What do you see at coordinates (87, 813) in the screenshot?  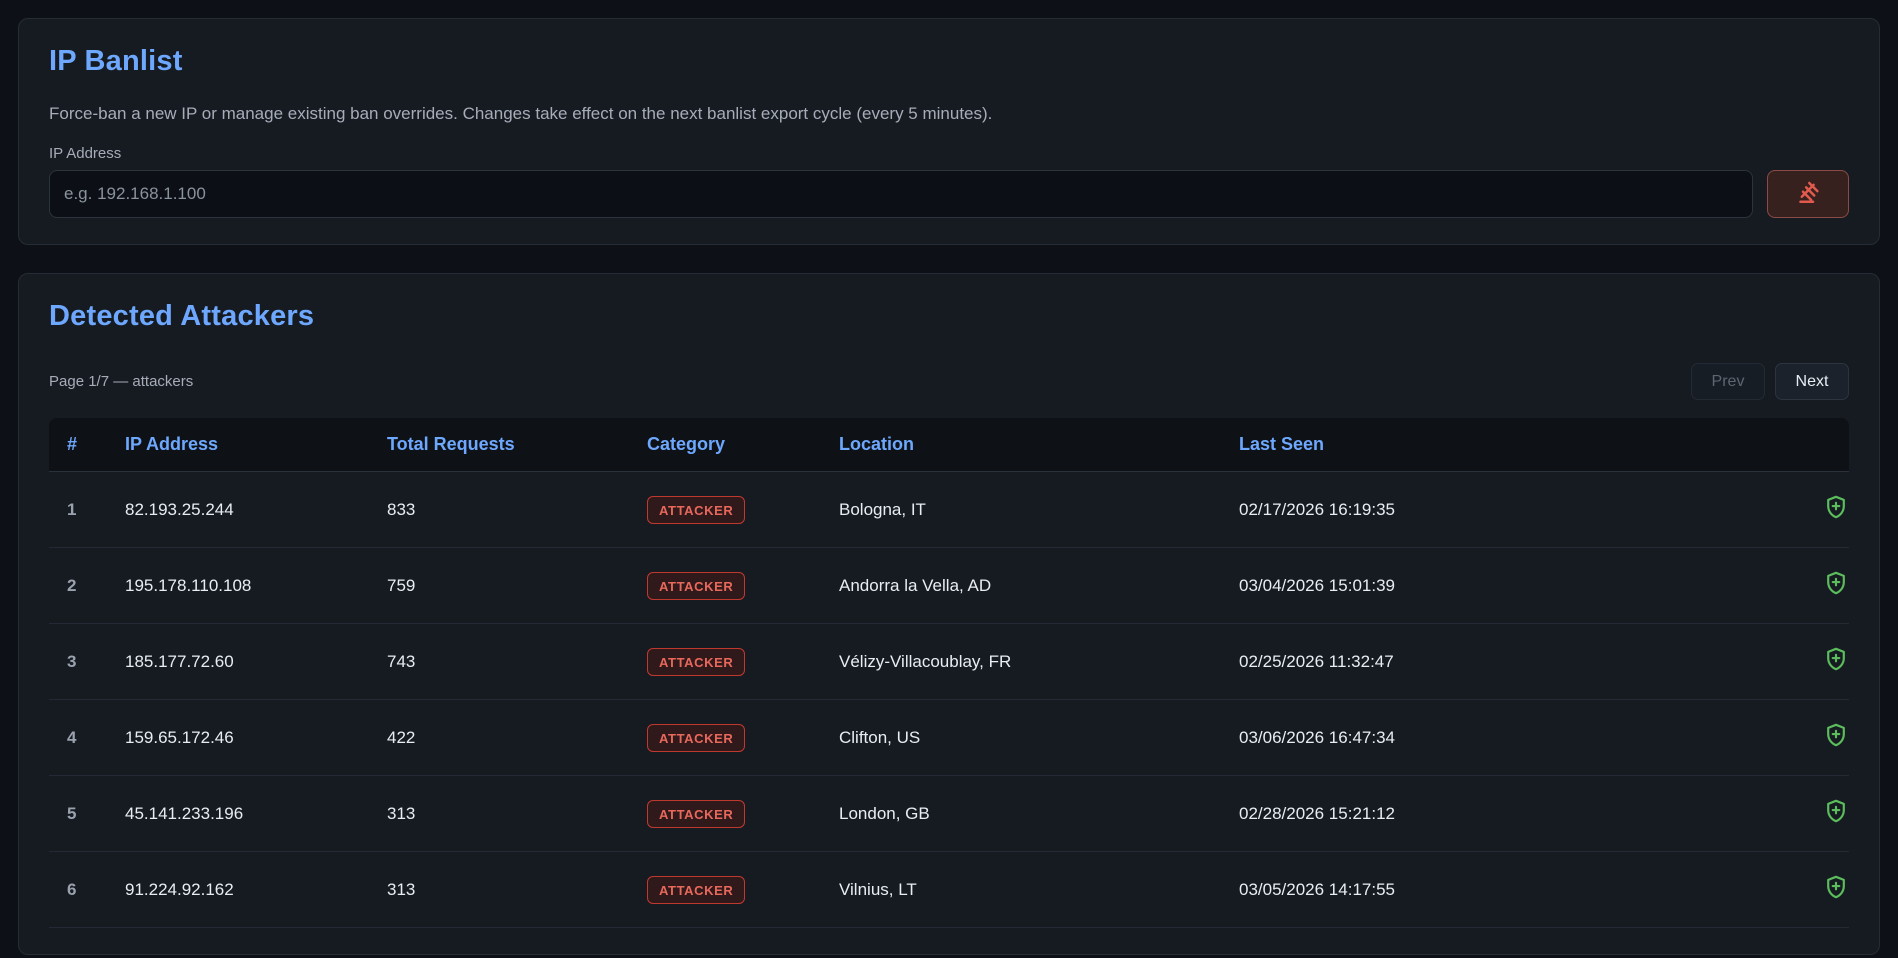 I see `cell-index: 5` at bounding box center [87, 813].